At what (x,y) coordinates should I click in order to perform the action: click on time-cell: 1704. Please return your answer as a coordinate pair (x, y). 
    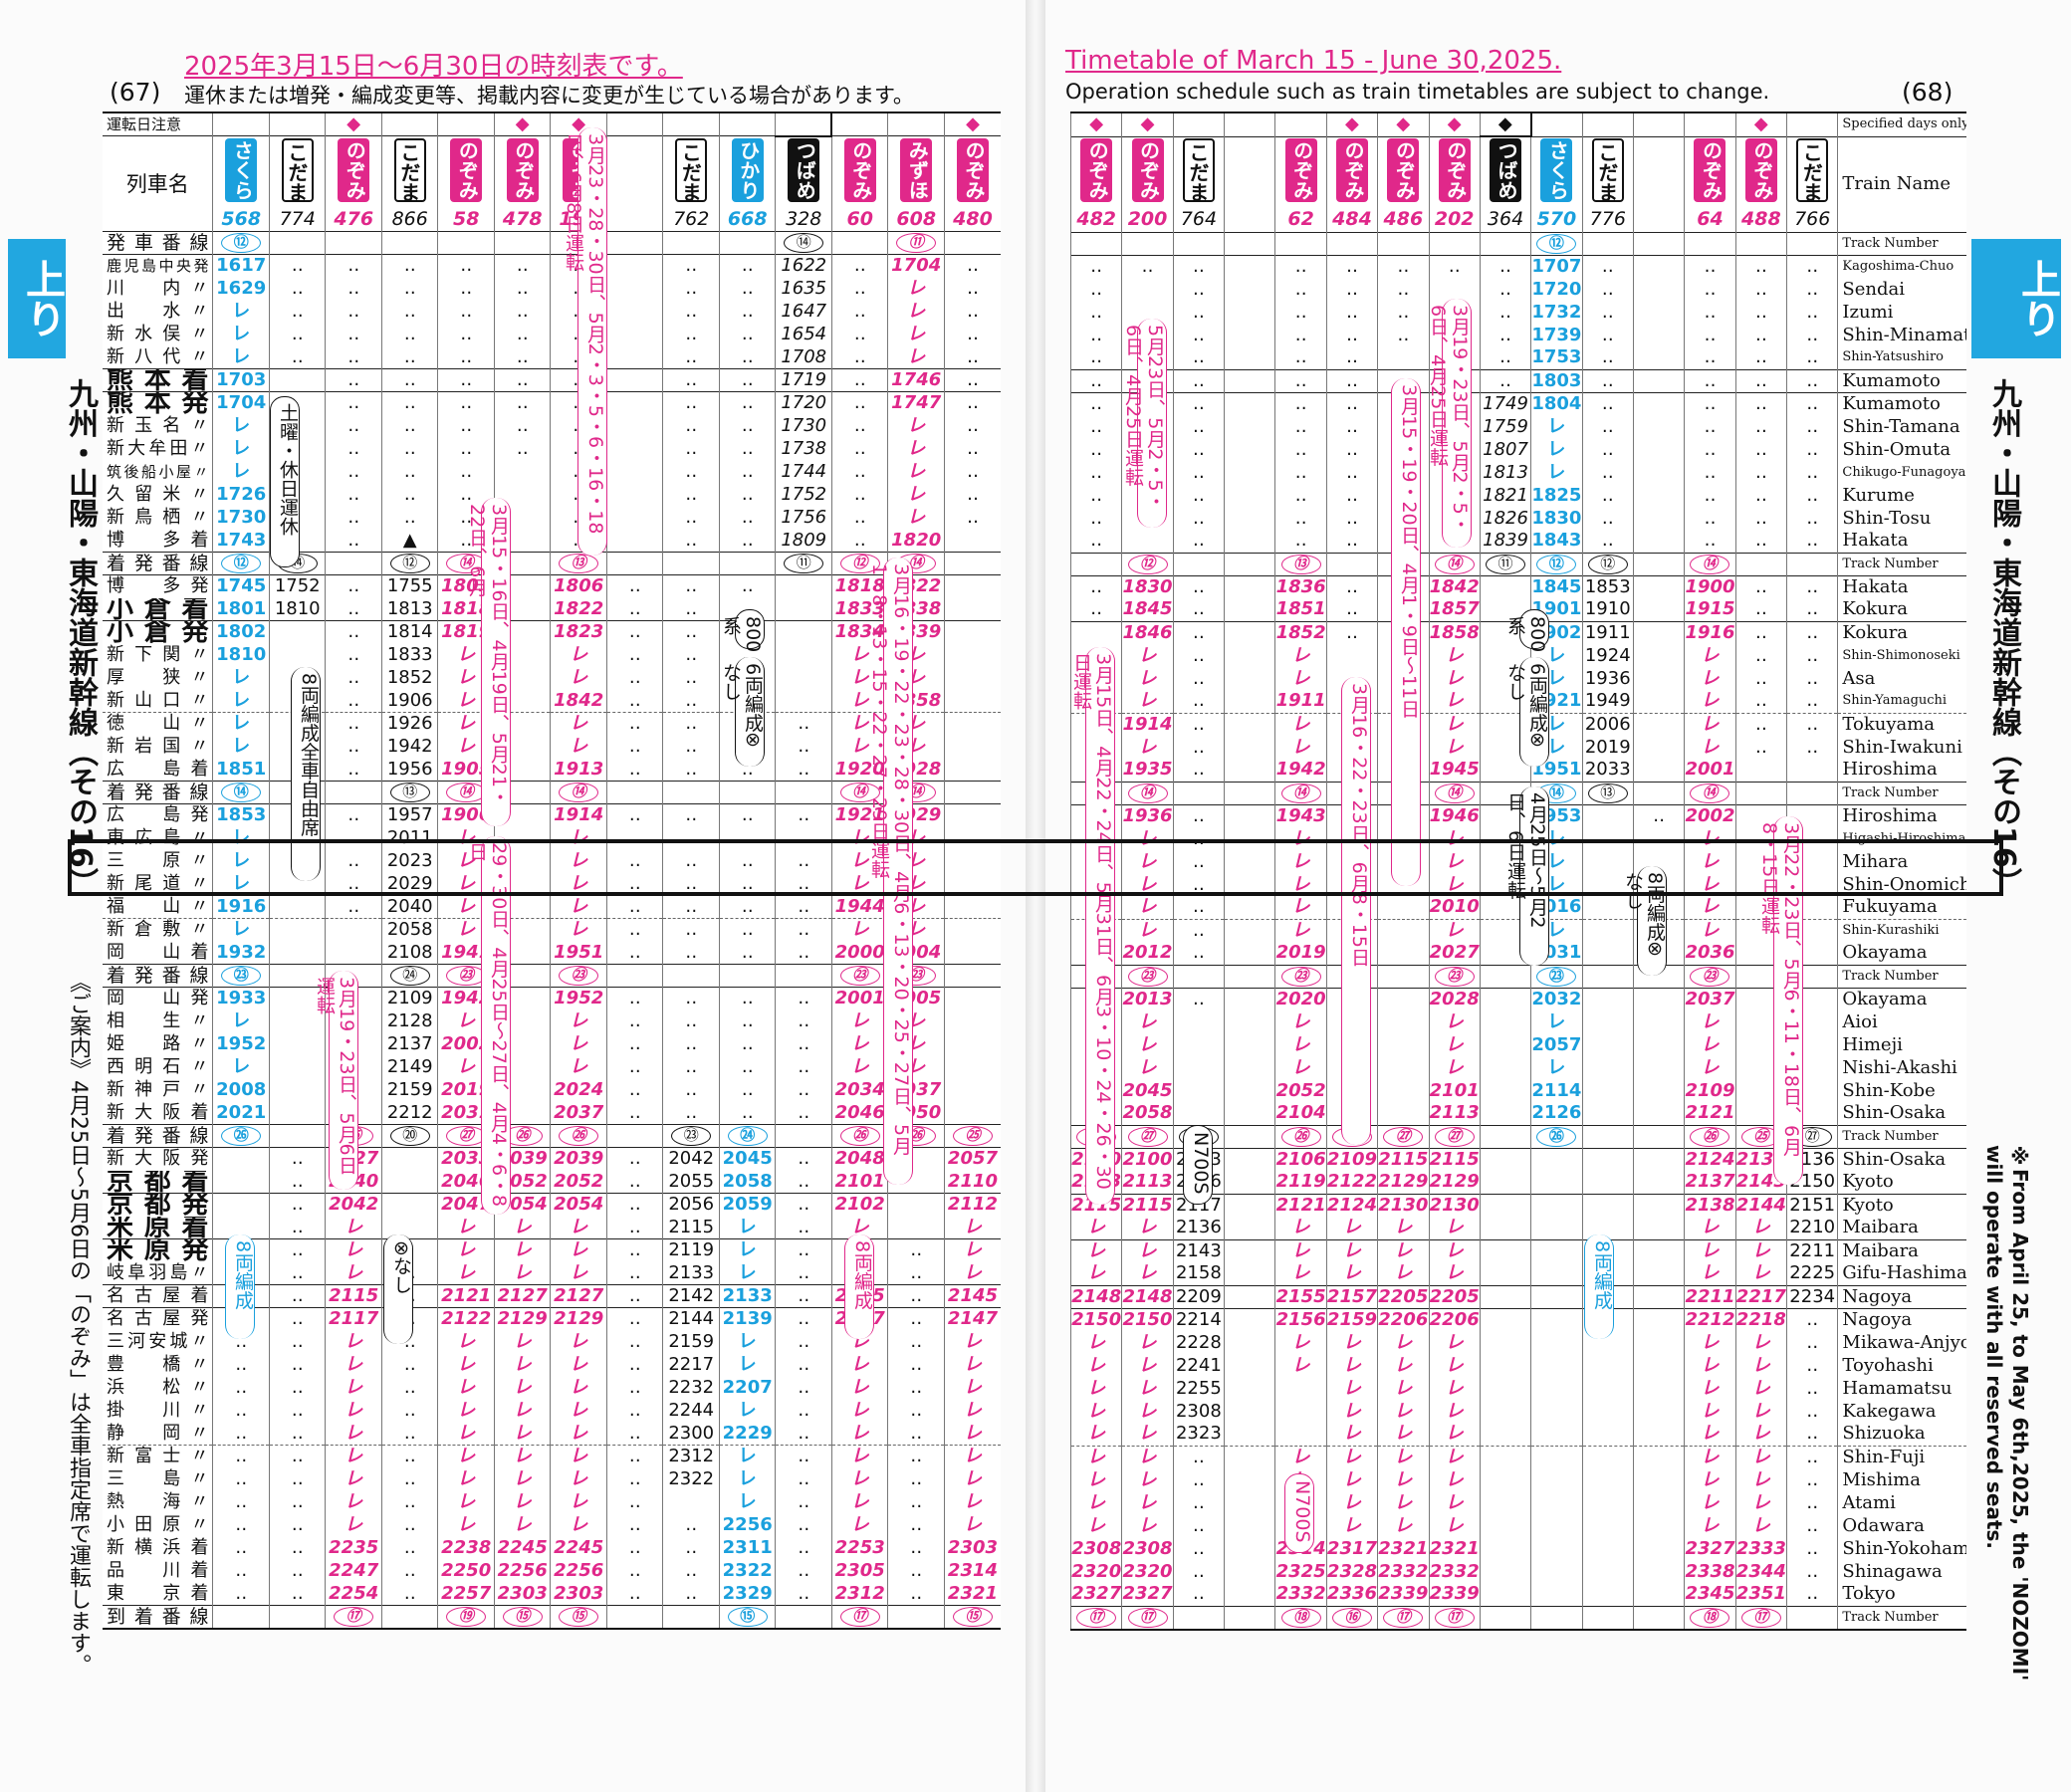
    Looking at the image, I should click on (241, 403).